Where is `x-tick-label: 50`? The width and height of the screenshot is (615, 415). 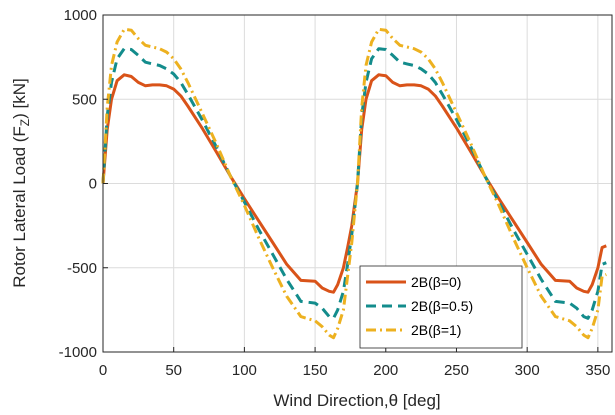 x-tick-label: 50 is located at coordinates (173, 370).